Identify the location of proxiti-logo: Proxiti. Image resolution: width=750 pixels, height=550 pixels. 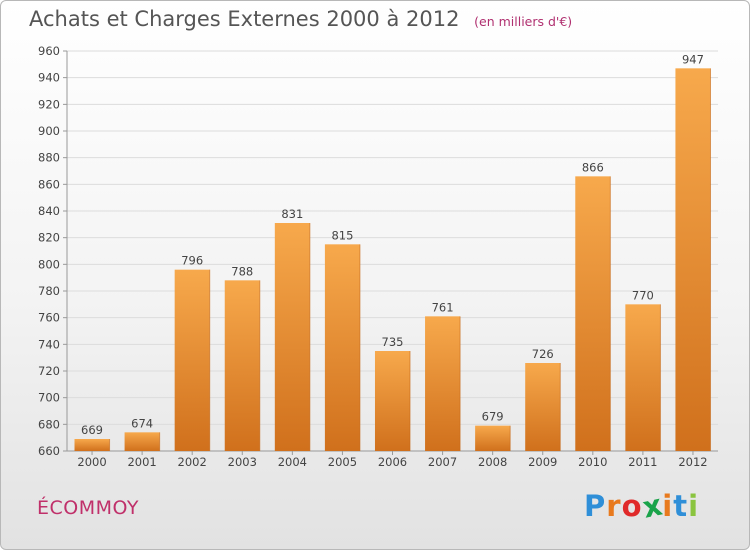
(642, 505).